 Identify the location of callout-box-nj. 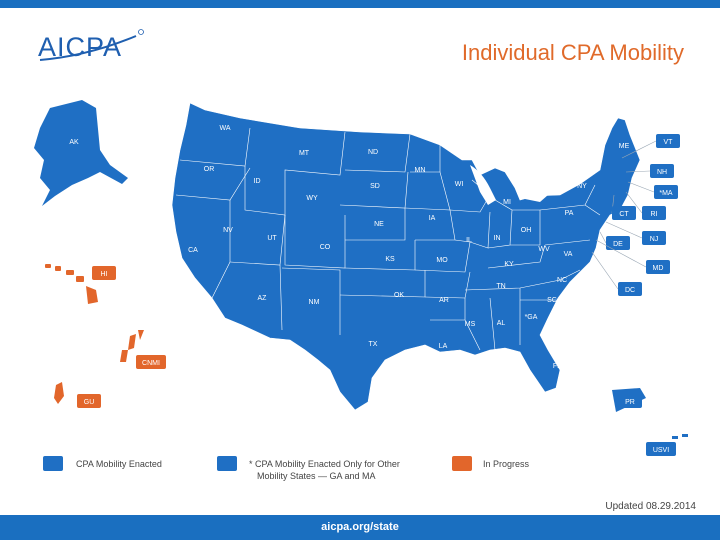
(654, 238).